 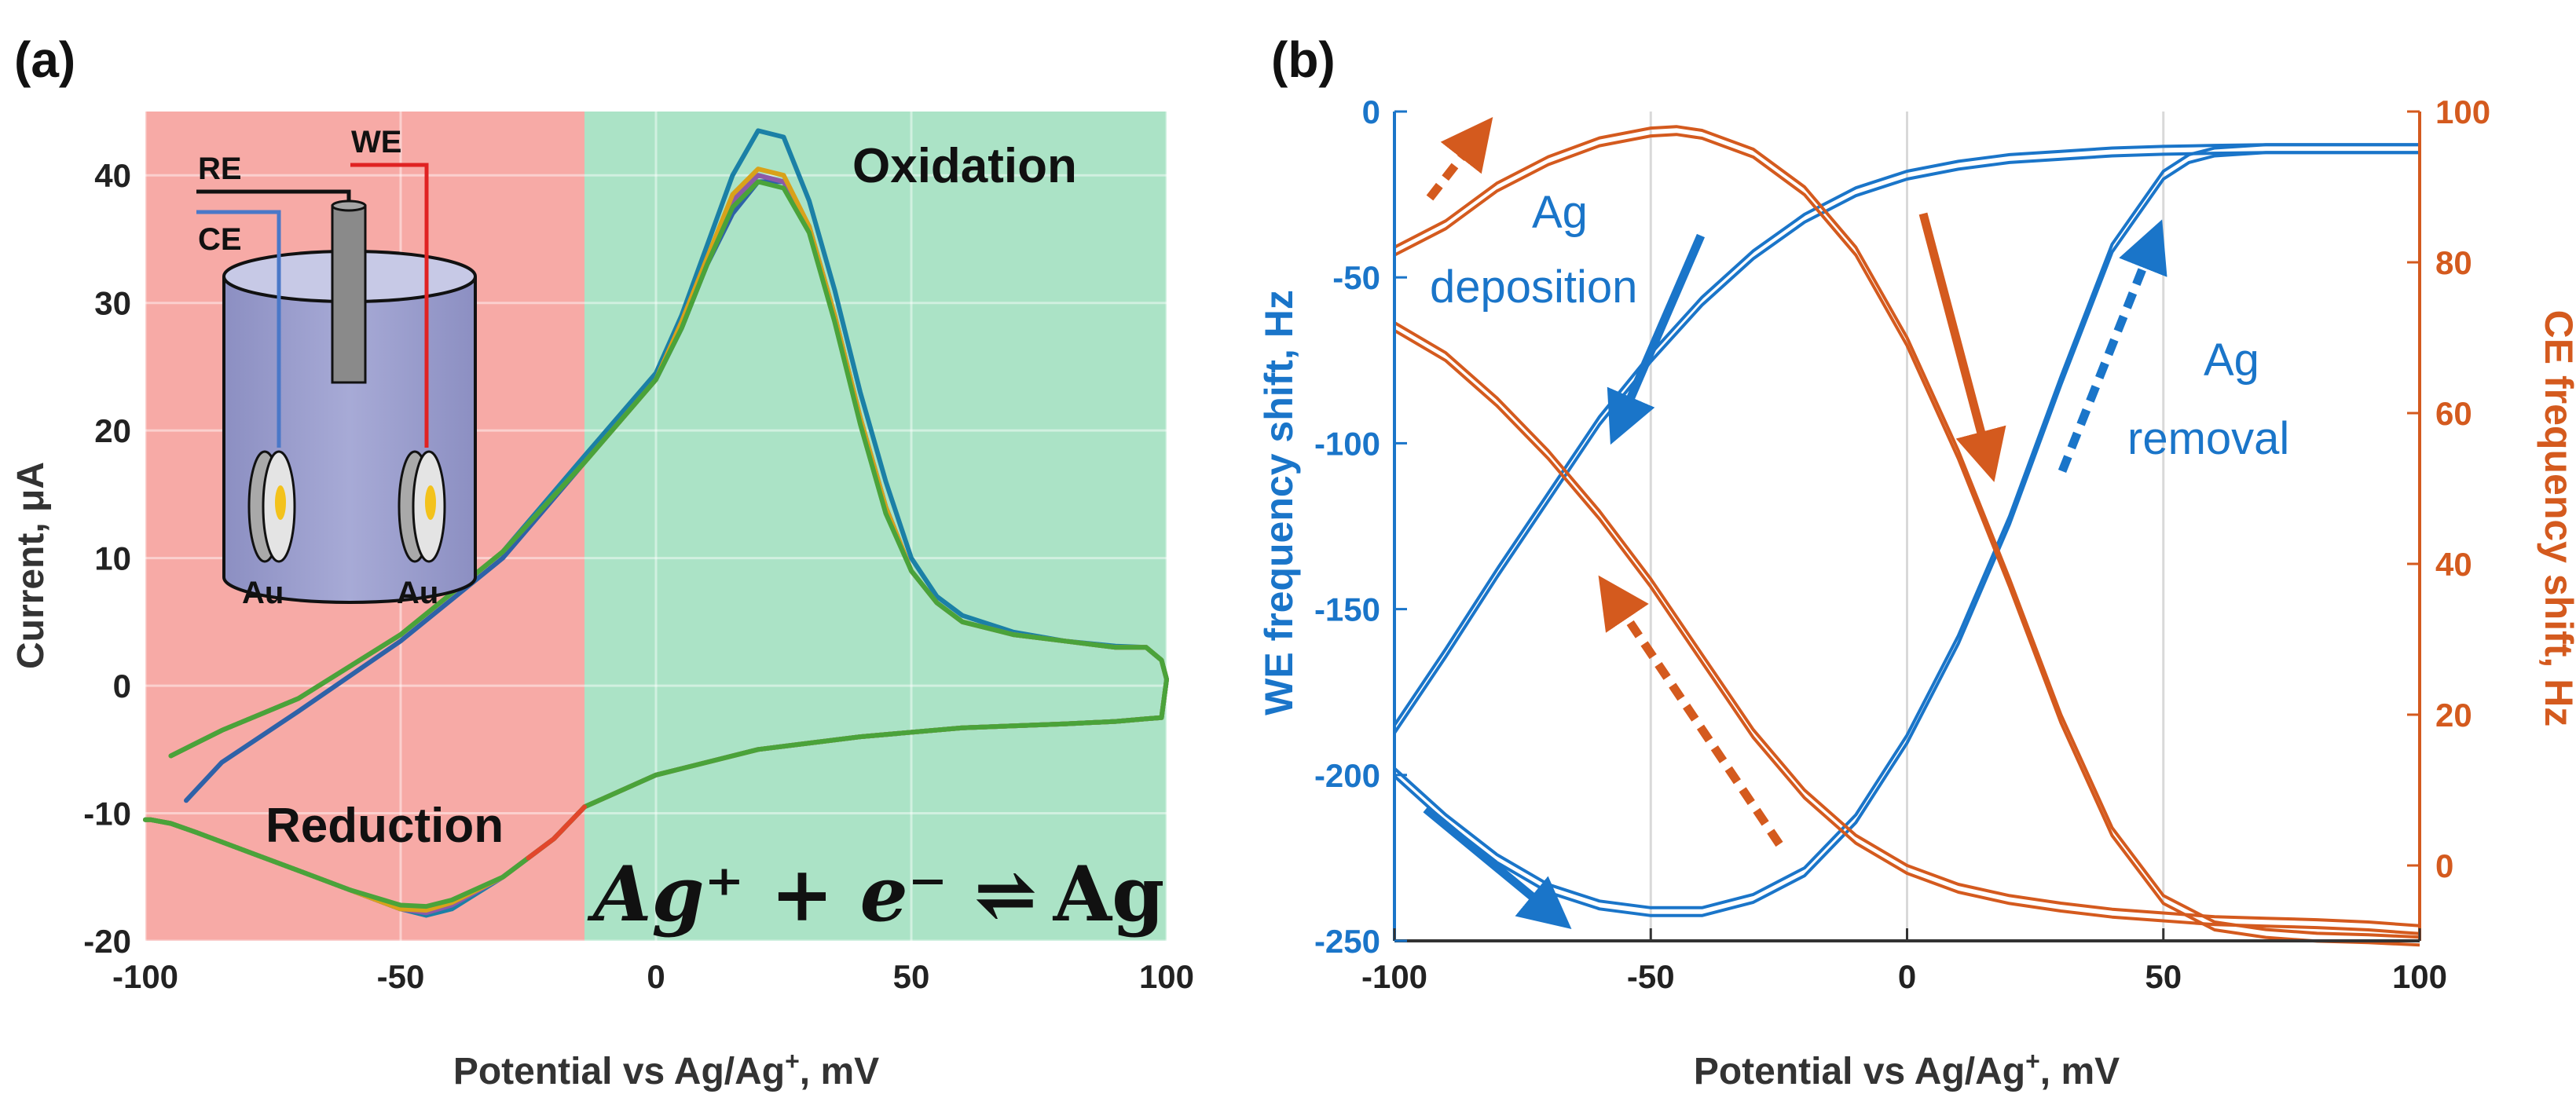 What do you see at coordinates (112, 558) in the screenshot?
I see `y-tick-label-10: 10` at bounding box center [112, 558].